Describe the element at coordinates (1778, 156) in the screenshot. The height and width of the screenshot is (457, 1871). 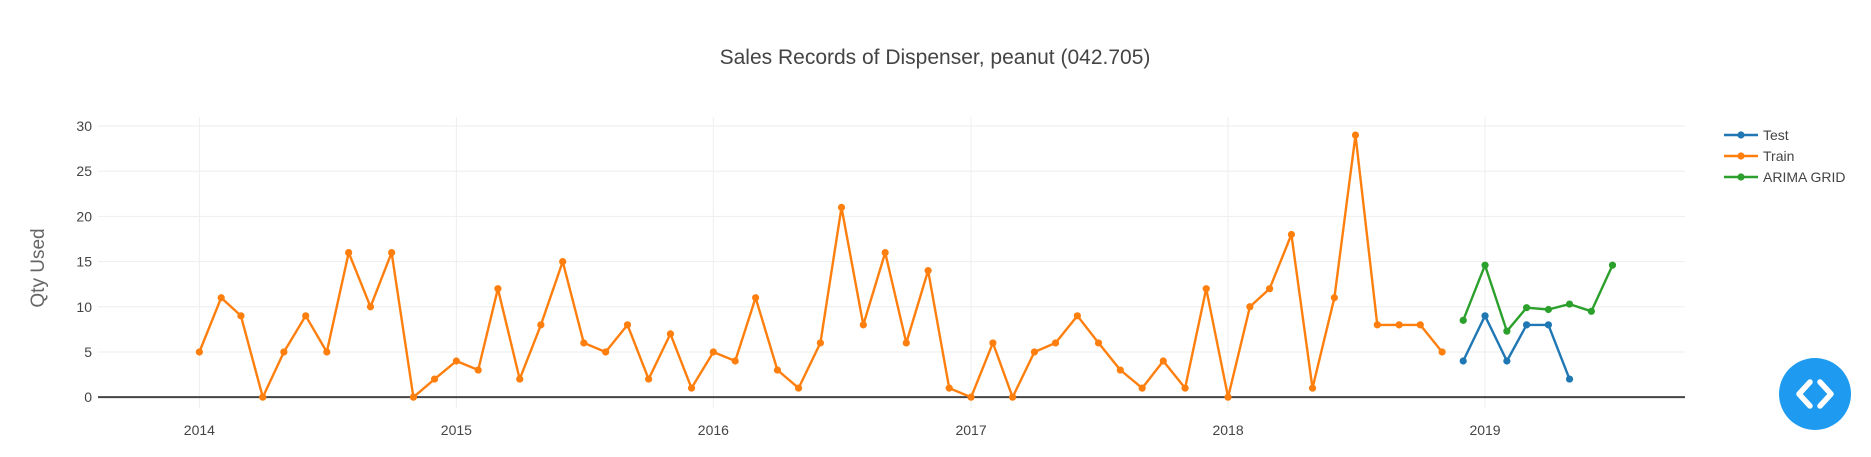
I see `legend-label: Train` at that location.